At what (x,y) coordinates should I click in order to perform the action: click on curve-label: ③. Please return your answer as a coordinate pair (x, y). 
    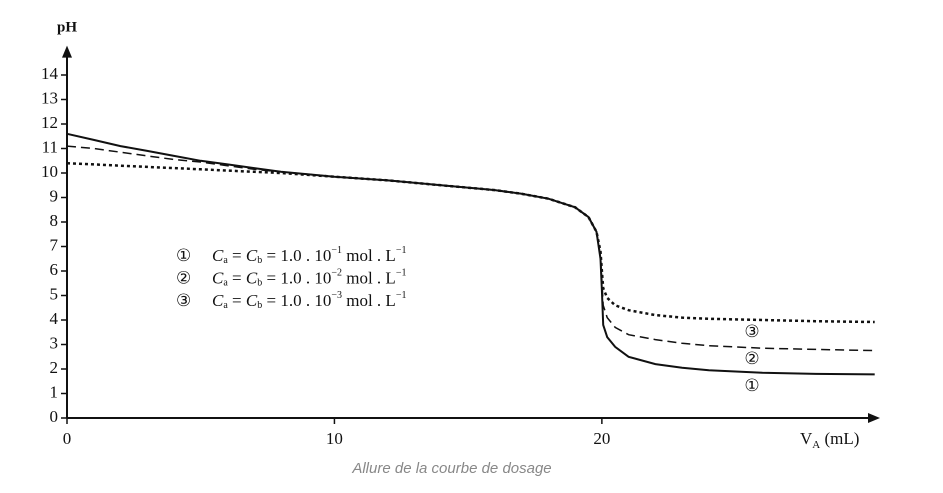
    Looking at the image, I should click on (751, 331).